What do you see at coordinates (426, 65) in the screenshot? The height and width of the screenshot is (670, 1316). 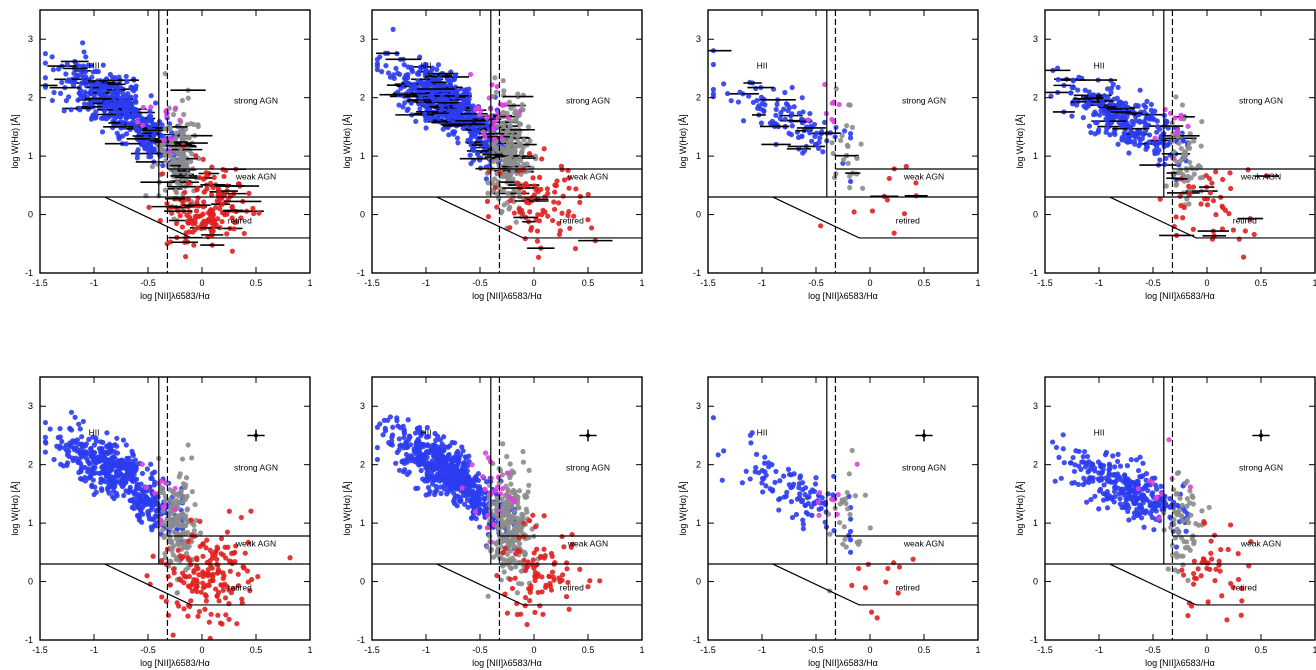 I see `hii-region-label: HII` at bounding box center [426, 65].